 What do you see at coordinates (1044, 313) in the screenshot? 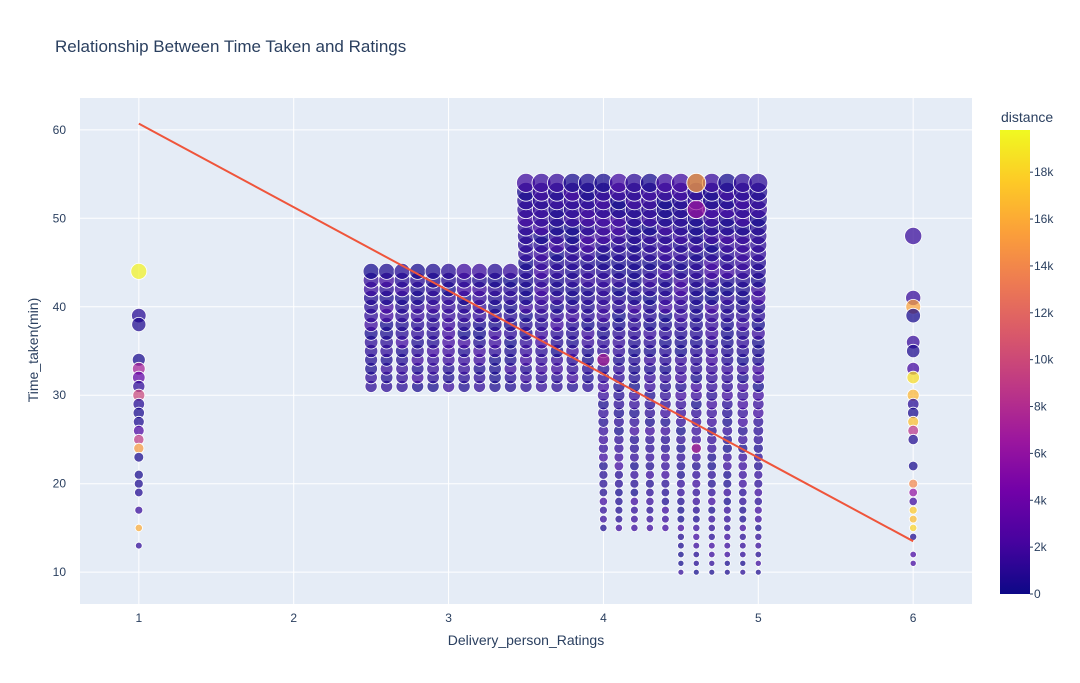
I see `colorbar-tick-label: 12k` at bounding box center [1044, 313].